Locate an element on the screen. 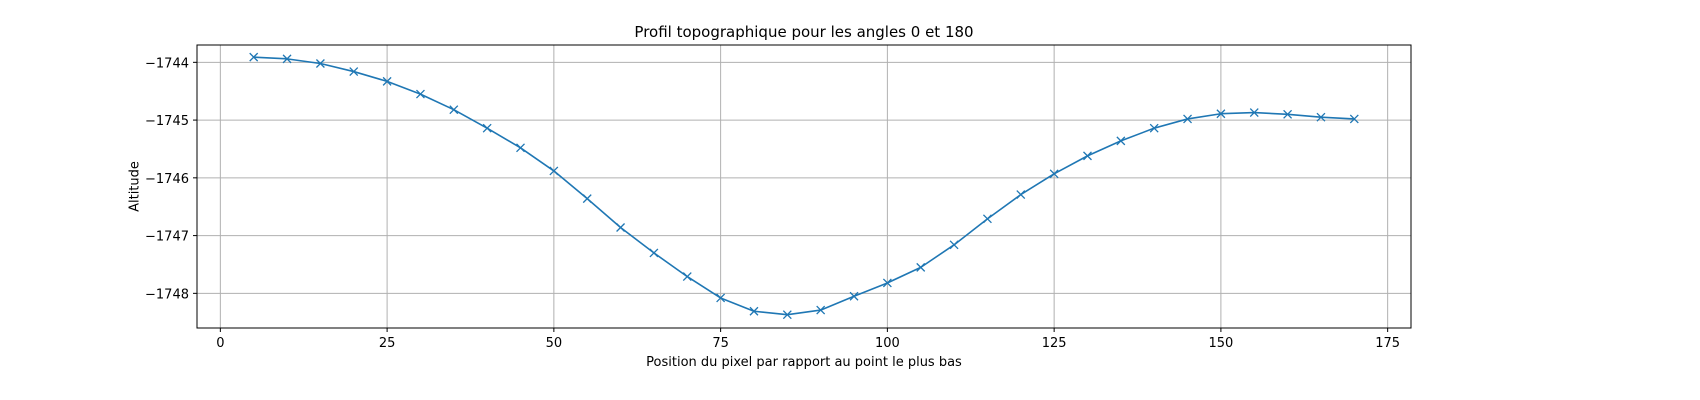 The height and width of the screenshot is (400, 1700). x-tick-label: 175 is located at coordinates (1387, 343).